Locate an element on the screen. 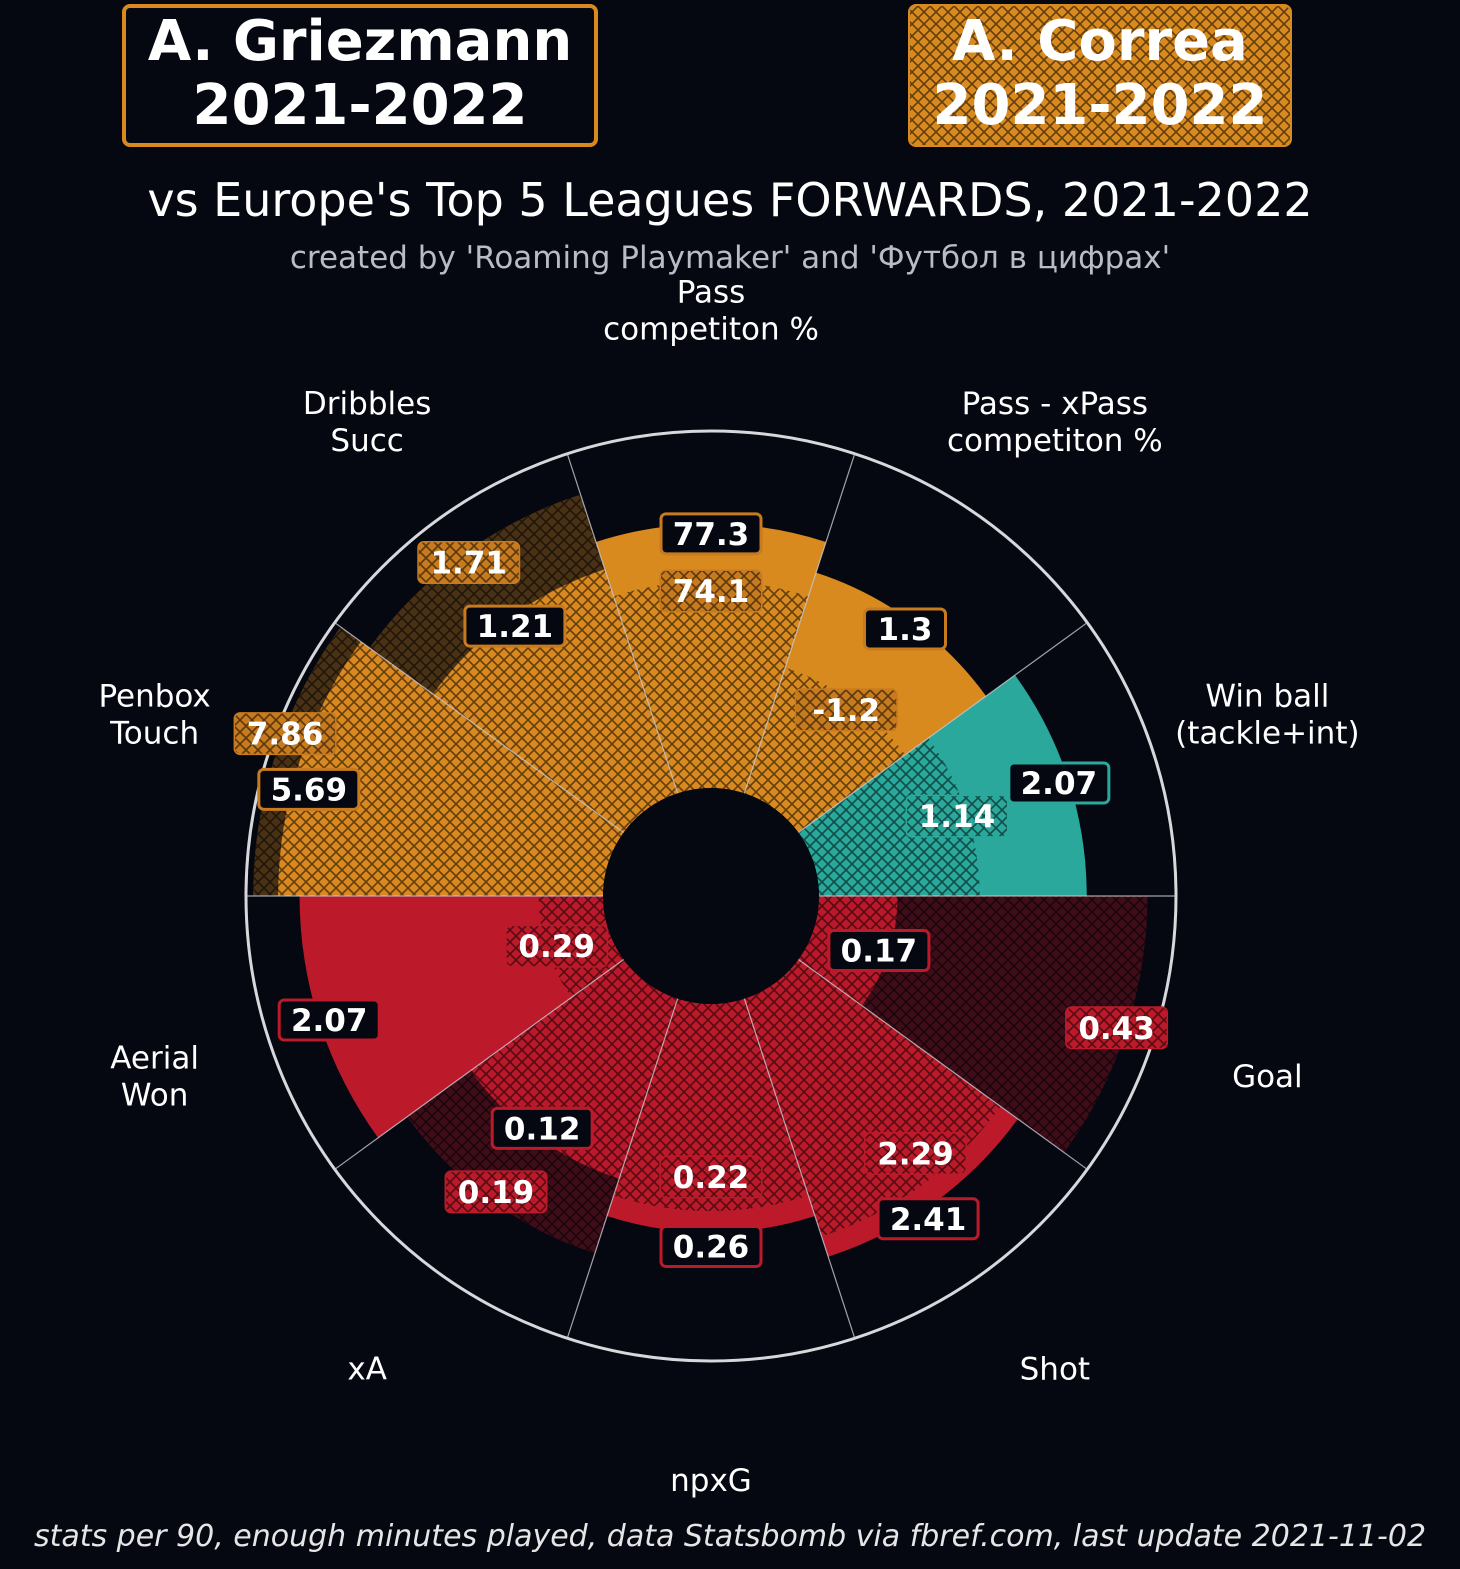  wedge-b-hatch-pass-xpass-competiton is located at coordinates (825, 750).